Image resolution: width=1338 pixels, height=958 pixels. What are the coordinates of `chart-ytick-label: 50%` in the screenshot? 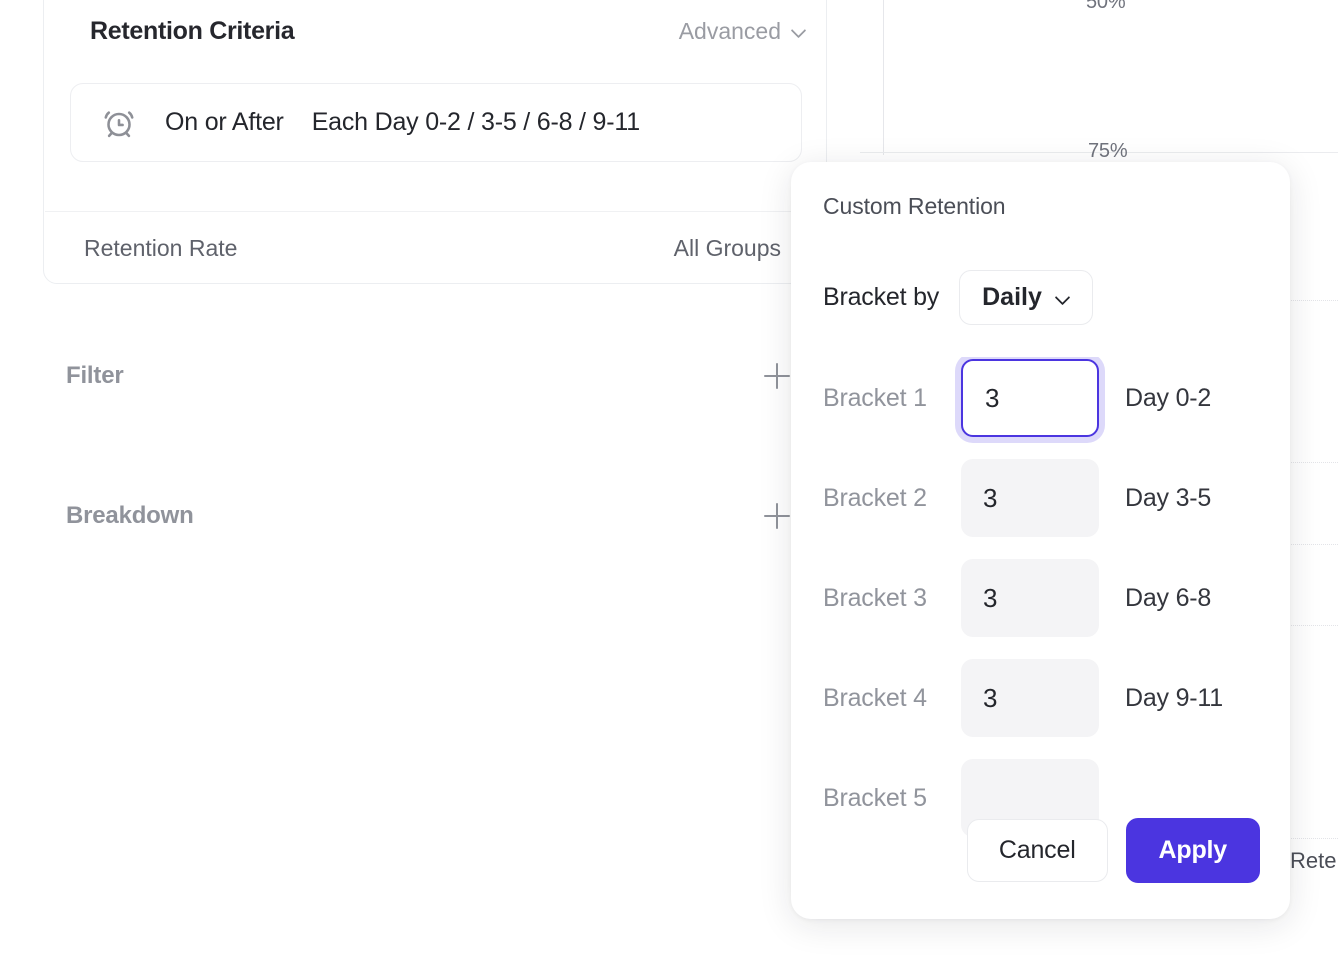 It's located at (1106, 6).